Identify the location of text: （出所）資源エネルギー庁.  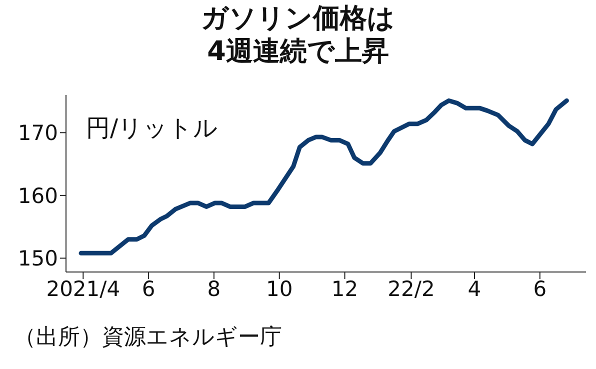
(148, 338).